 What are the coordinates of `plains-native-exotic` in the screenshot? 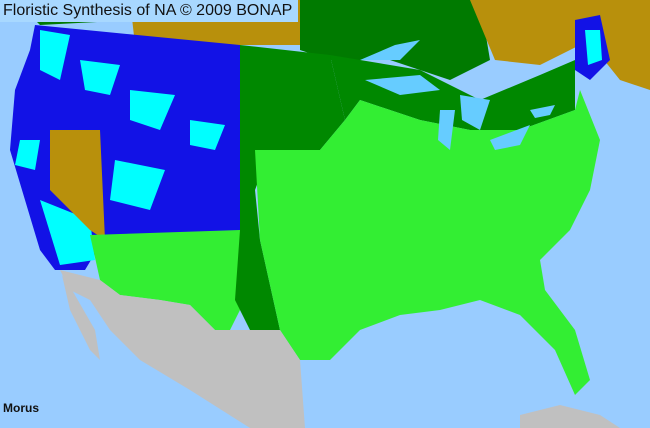 It's located at (290, 187).